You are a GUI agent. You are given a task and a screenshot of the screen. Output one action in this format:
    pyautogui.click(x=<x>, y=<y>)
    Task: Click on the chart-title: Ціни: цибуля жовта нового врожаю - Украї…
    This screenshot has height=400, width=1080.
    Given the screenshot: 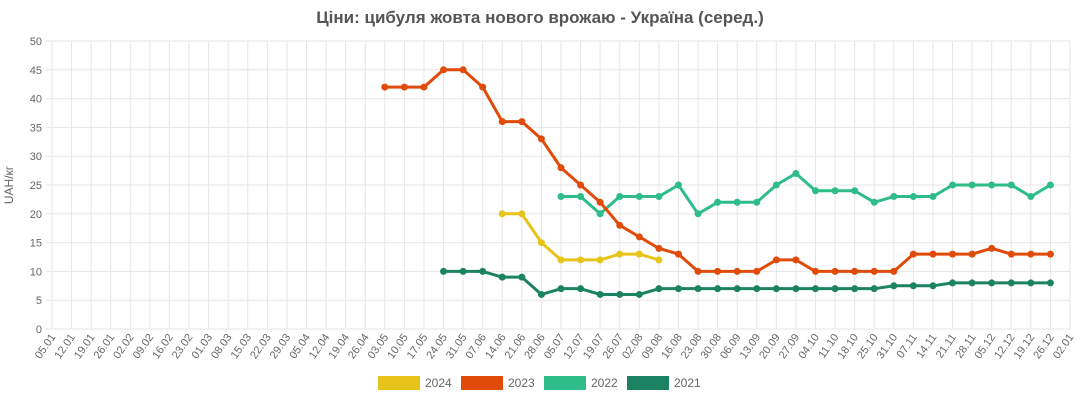 What is the action you would take?
    pyautogui.click(x=540, y=17)
    